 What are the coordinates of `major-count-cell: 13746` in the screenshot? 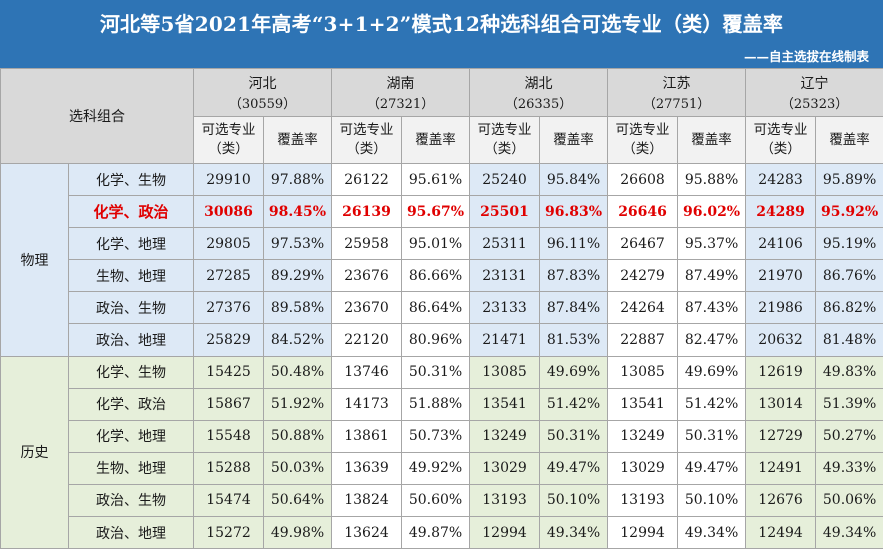 It's located at (367, 372).